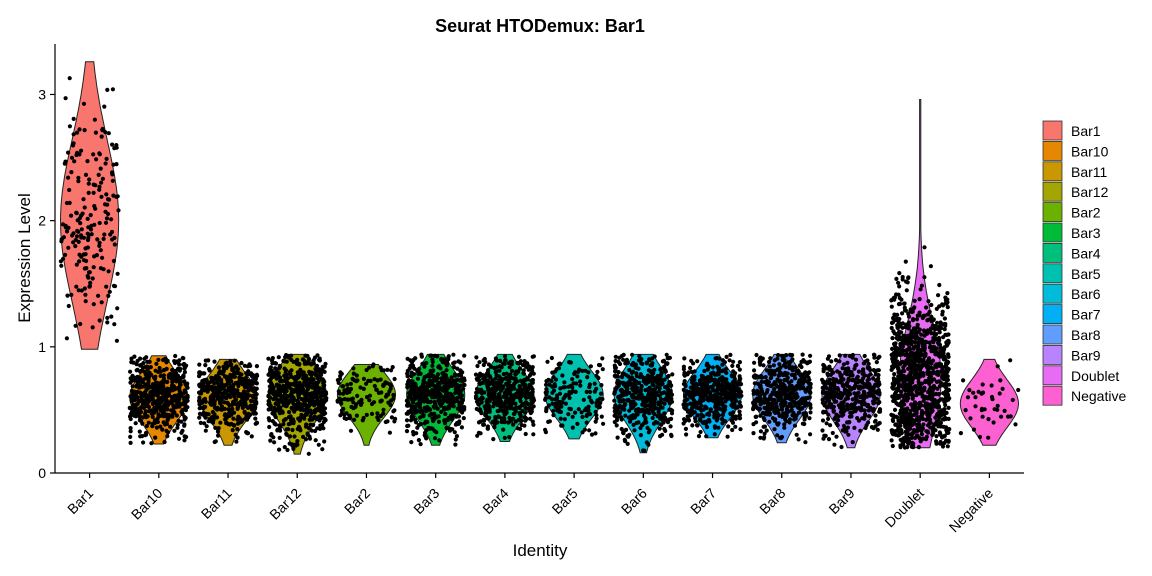 This screenshot has height=576, width=1152. Describe the element at coordinates (297, 404) in the screenshot. I see `violin-group-bar12` at that location.